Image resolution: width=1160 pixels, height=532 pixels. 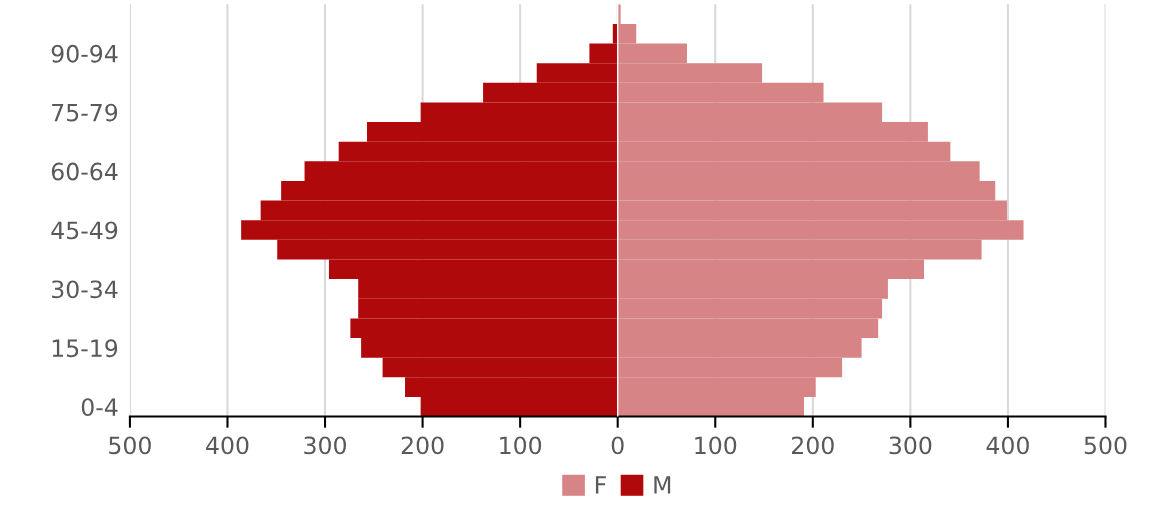 What do you see at coordinates (662, 485) in the screenshot?
I see `legend-label: M` at bounding box center [662, 485].